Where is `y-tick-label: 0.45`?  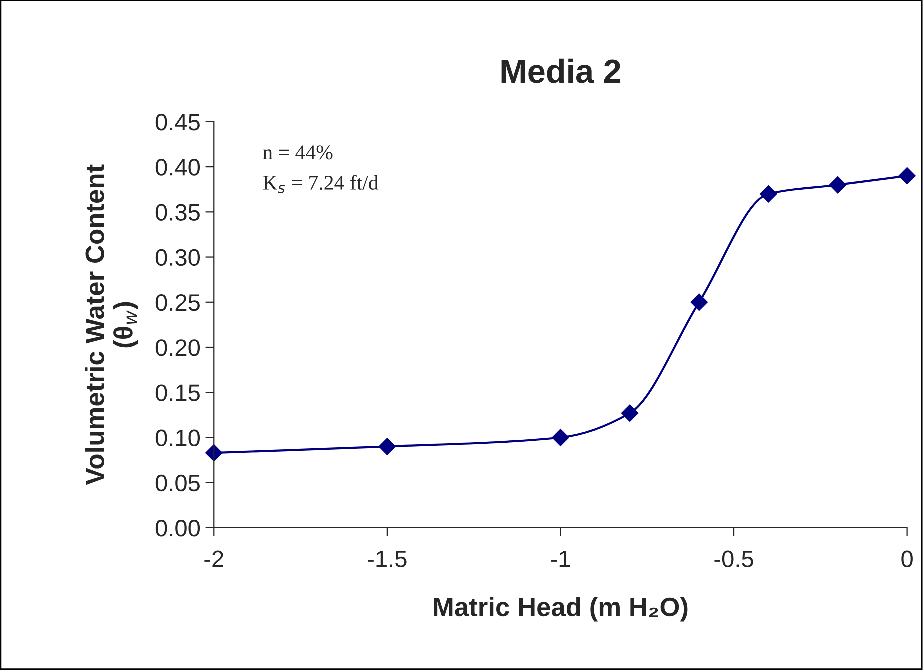 y-tick-label: 0.45 is located at coordinates (178, 122).